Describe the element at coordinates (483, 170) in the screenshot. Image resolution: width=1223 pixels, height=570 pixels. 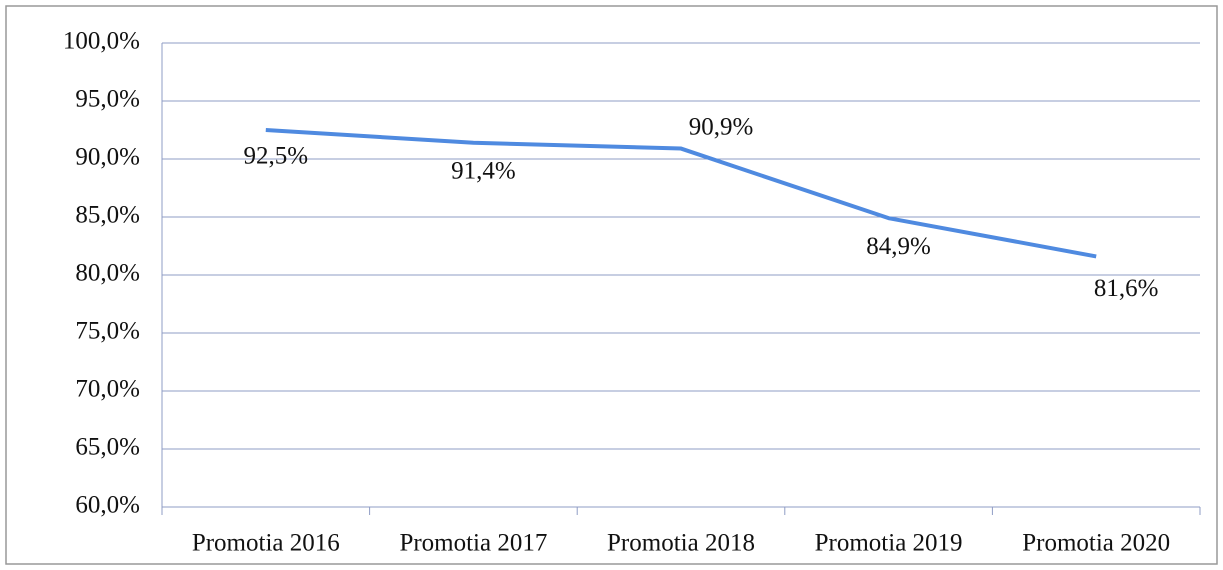
I see `data-label: 91,4%` at that location.